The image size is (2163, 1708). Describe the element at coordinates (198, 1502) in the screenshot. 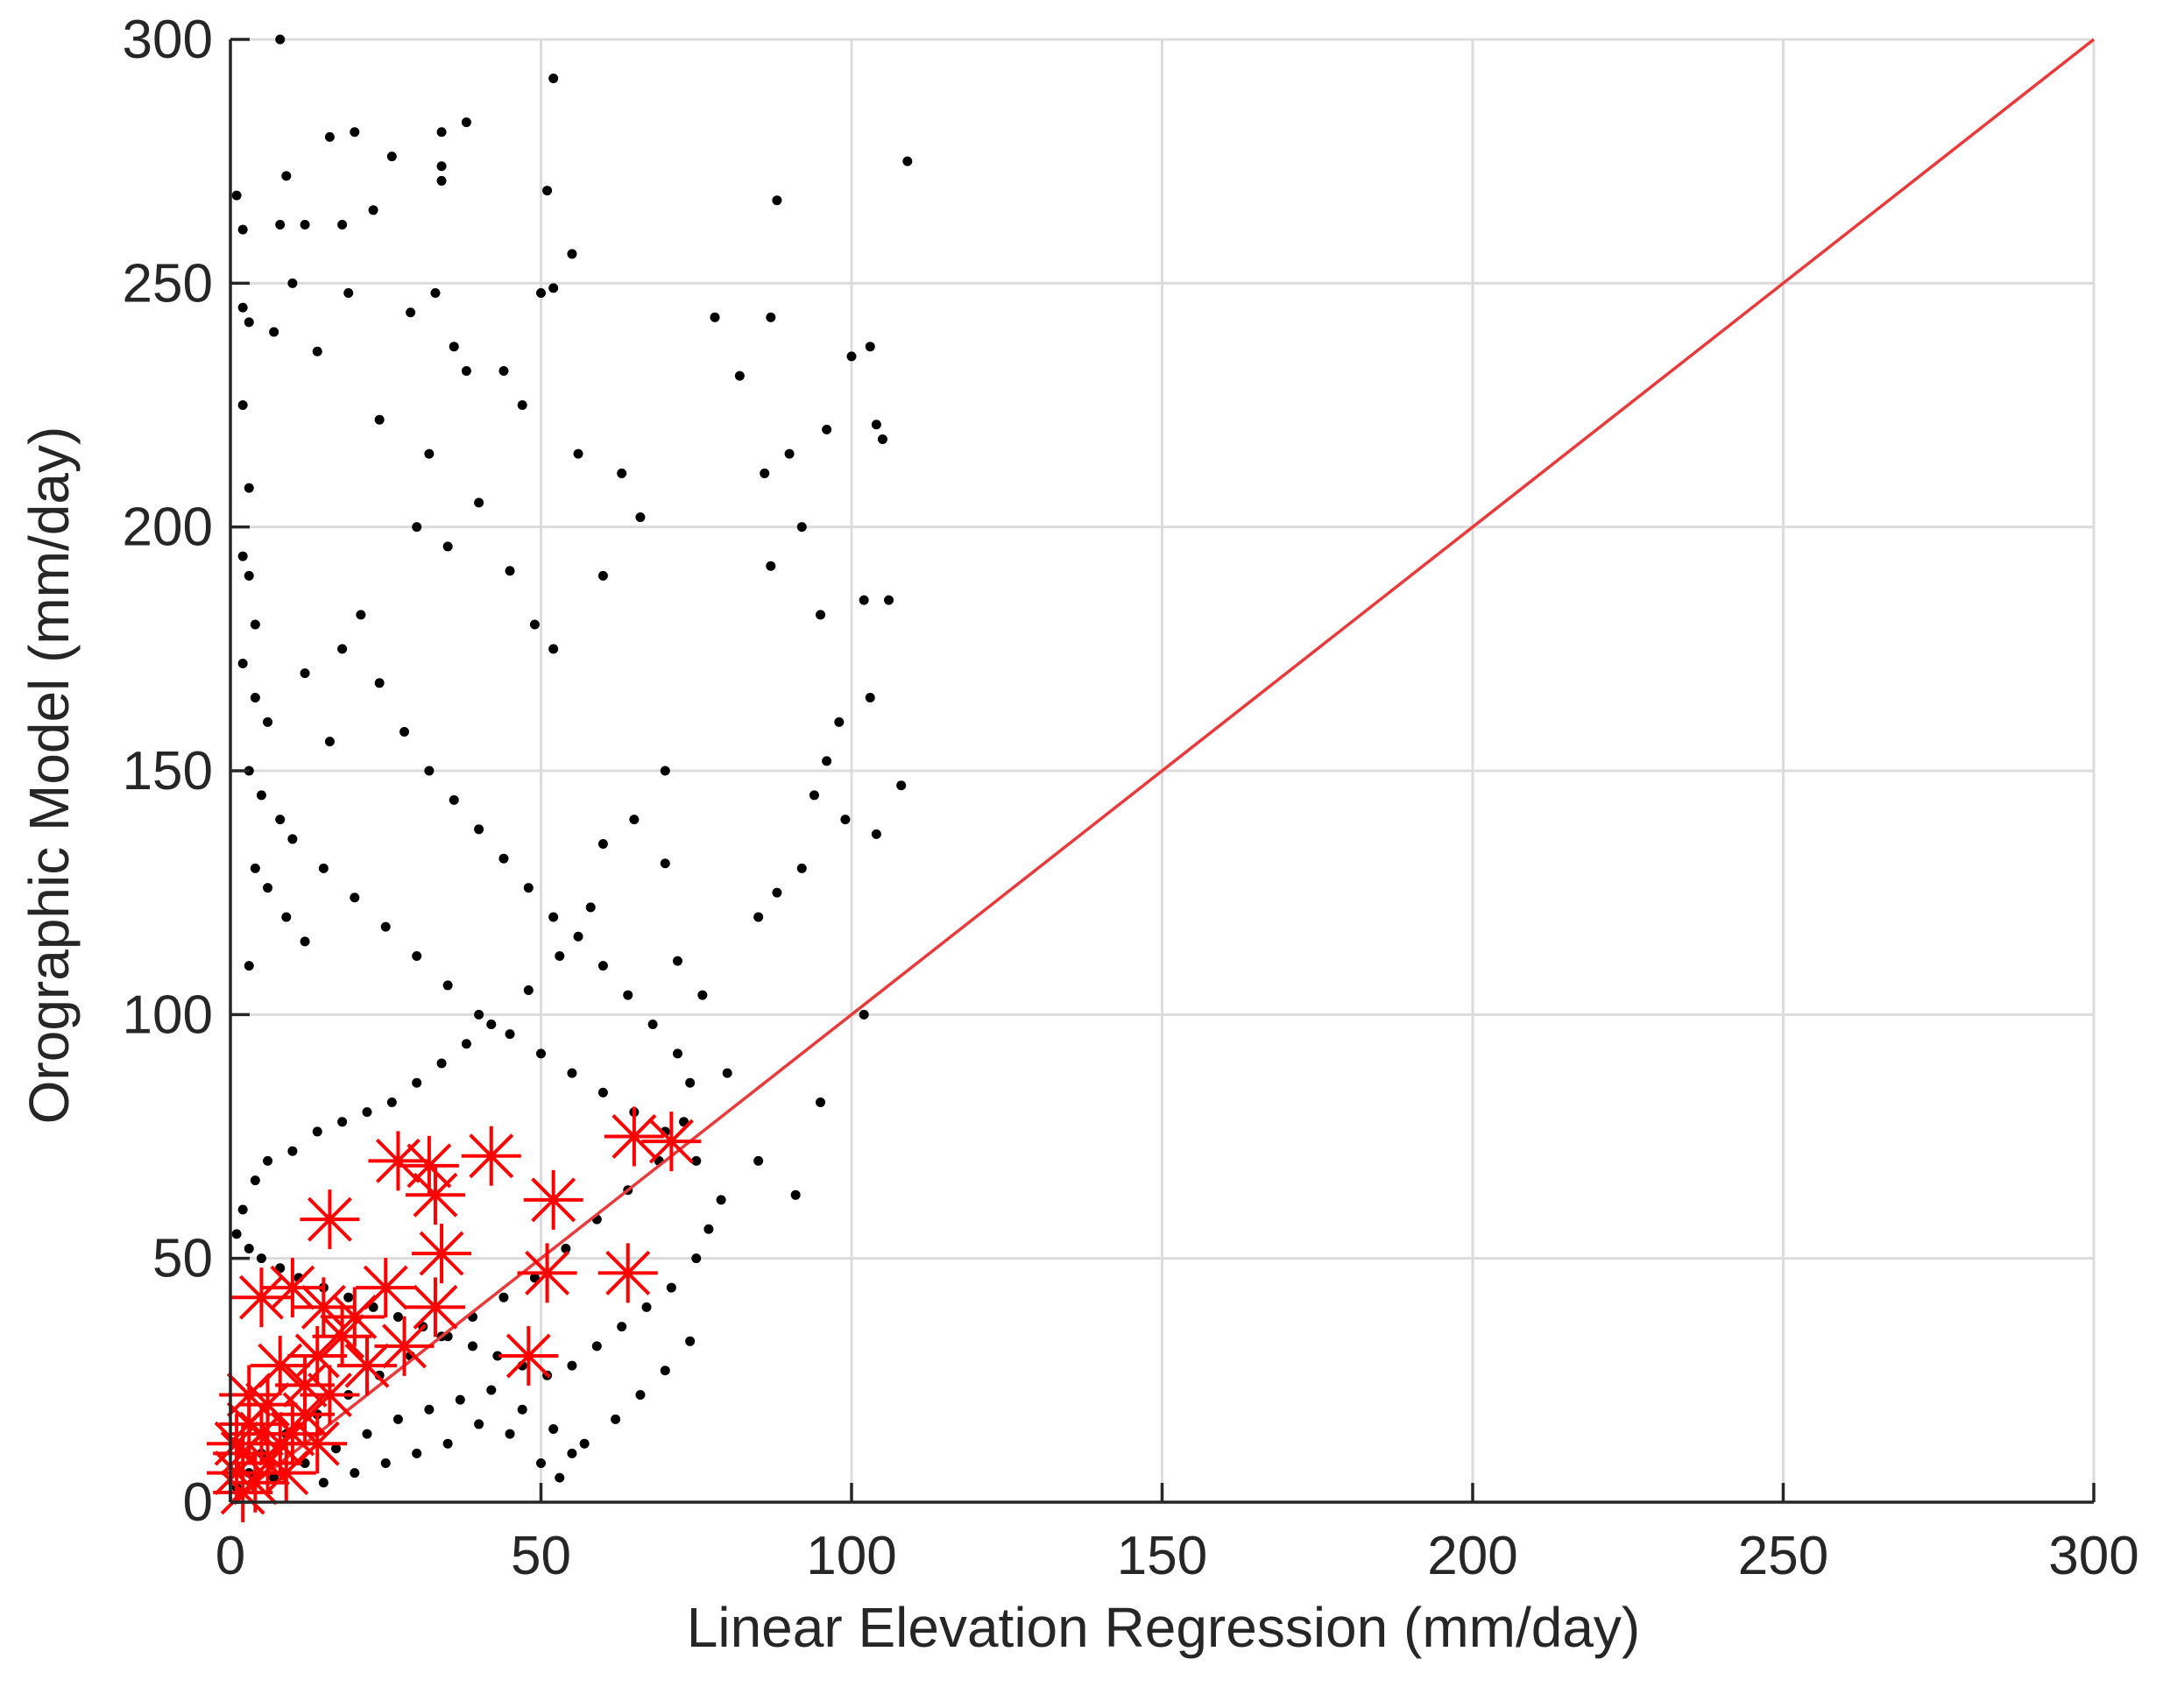

I see `y-tick-label: 0` at that location.